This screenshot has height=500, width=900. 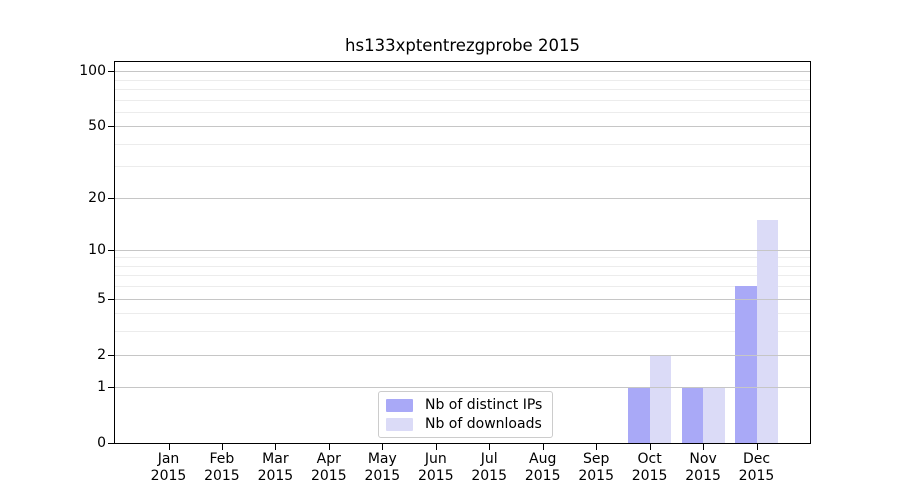 I want to click on legend-row: Nb of downloads, so click(x=464, y=424).